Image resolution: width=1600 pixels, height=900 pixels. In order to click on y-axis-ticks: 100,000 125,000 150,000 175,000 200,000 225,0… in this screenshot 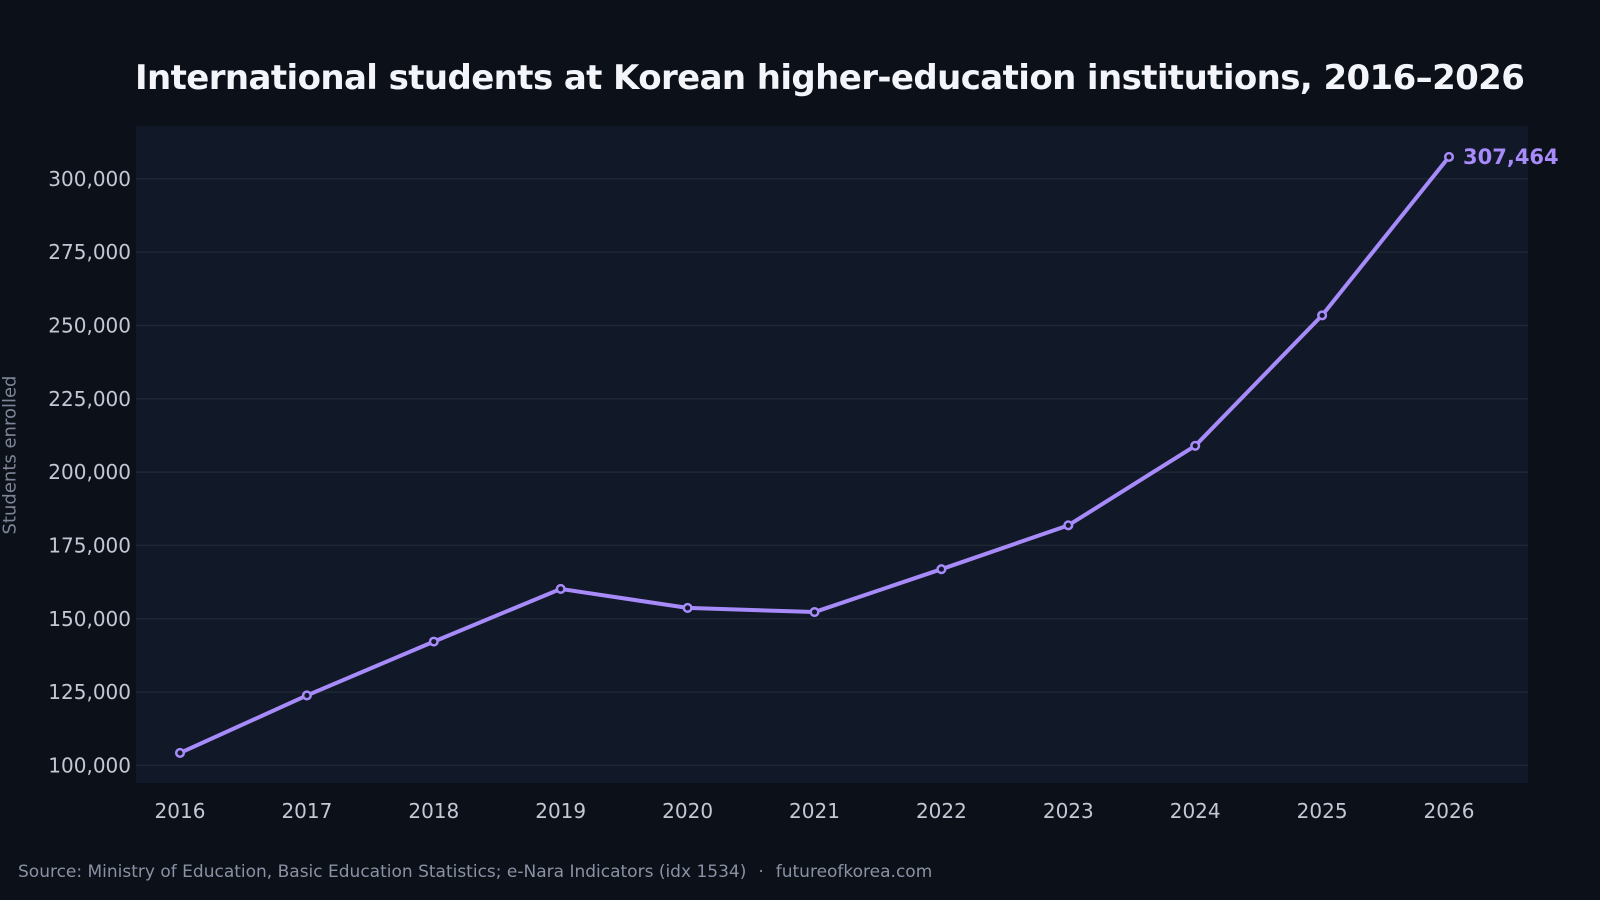, I will do `click(89, 472)`.